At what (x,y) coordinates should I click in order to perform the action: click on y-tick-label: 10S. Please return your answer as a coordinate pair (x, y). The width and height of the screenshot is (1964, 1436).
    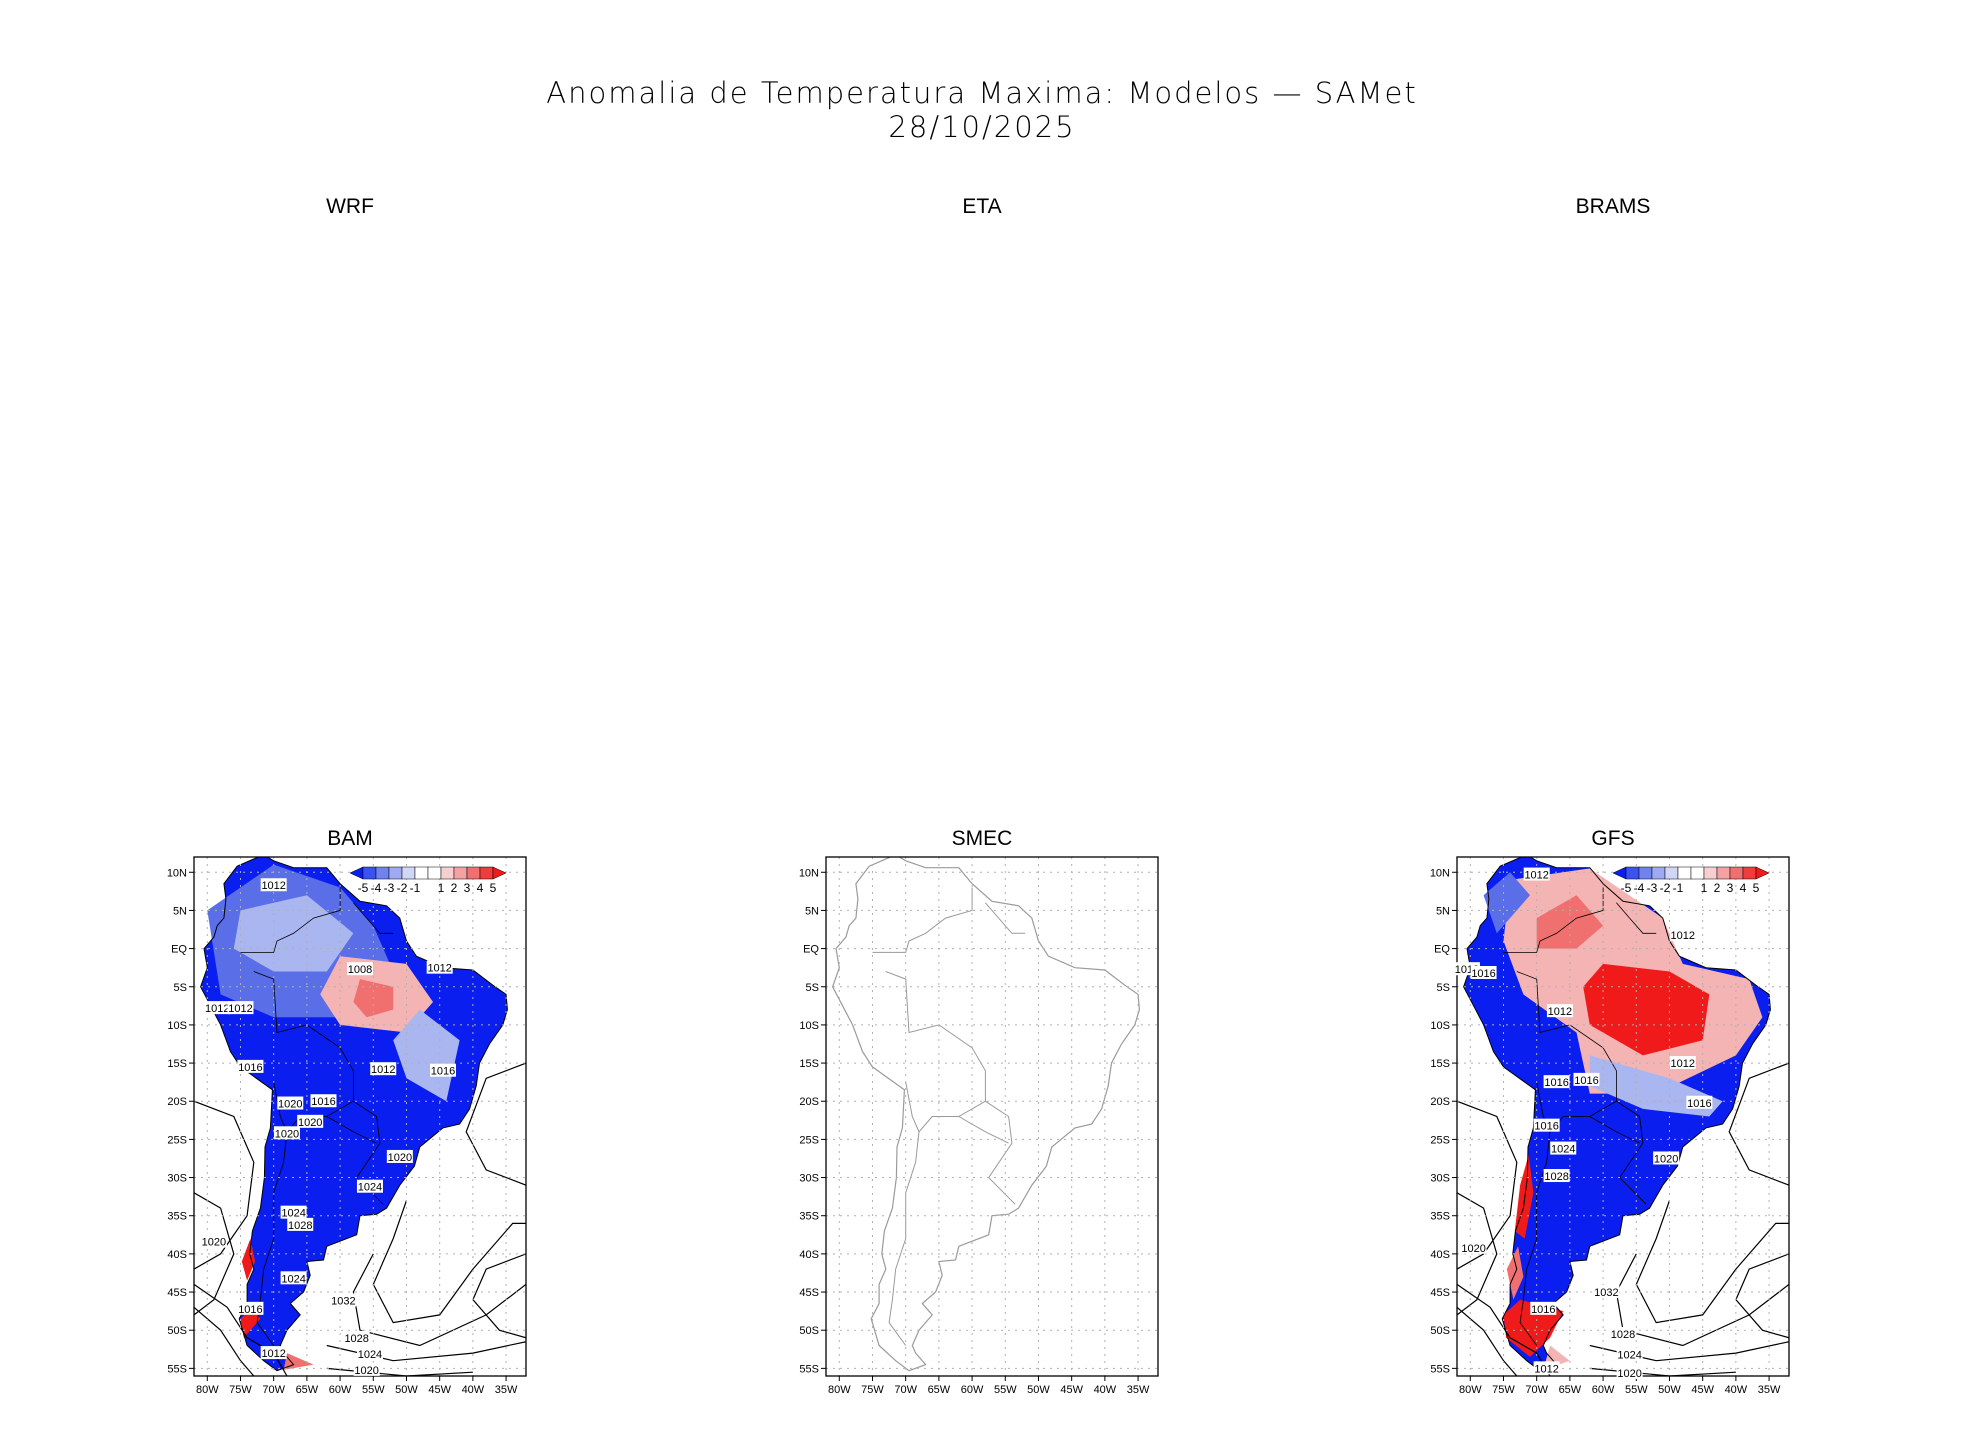
    Looking at the image, I should click on (1440, 1026).